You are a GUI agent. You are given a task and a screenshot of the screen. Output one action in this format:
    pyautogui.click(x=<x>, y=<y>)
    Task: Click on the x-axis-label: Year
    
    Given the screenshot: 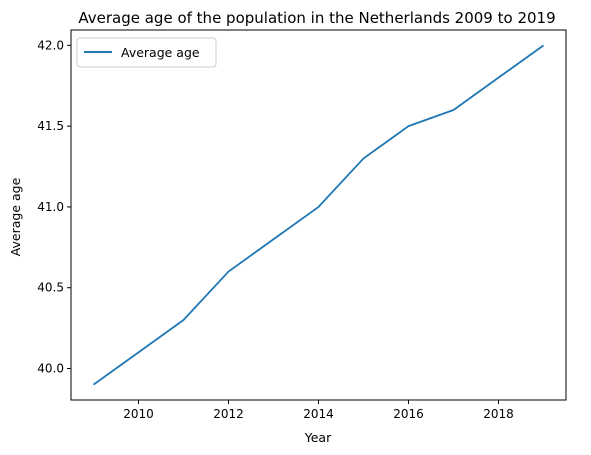 What is the action you would take?
    pyautogui.click(x=318, y=437)
    